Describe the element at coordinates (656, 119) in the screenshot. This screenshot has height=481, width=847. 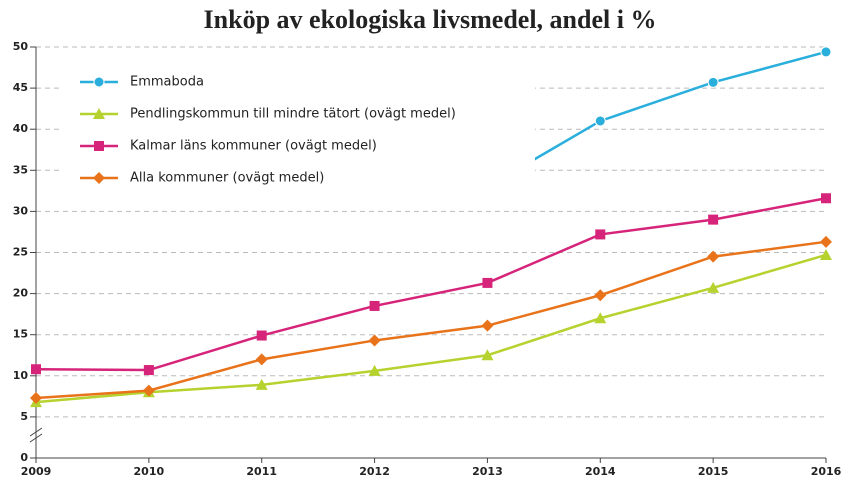
I see `series-line` at that location.